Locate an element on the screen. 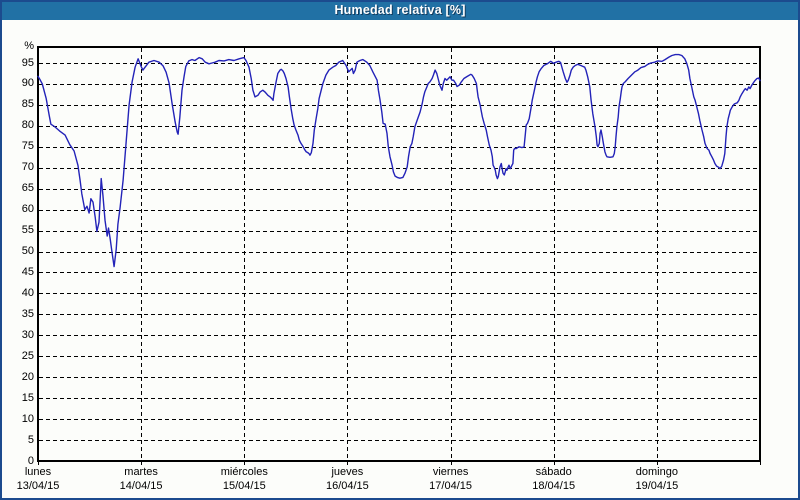 The height and width of the screenshot is (500, 800). y-axis-tick-label: 55 is located at coordinates (27, 230).